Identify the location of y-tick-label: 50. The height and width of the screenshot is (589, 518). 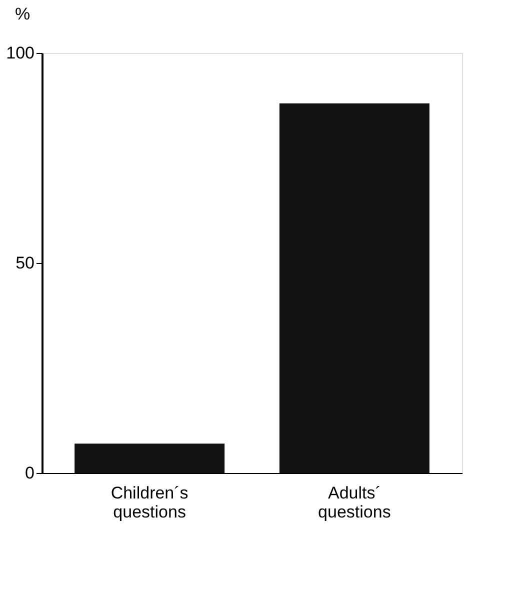
(25, 263).